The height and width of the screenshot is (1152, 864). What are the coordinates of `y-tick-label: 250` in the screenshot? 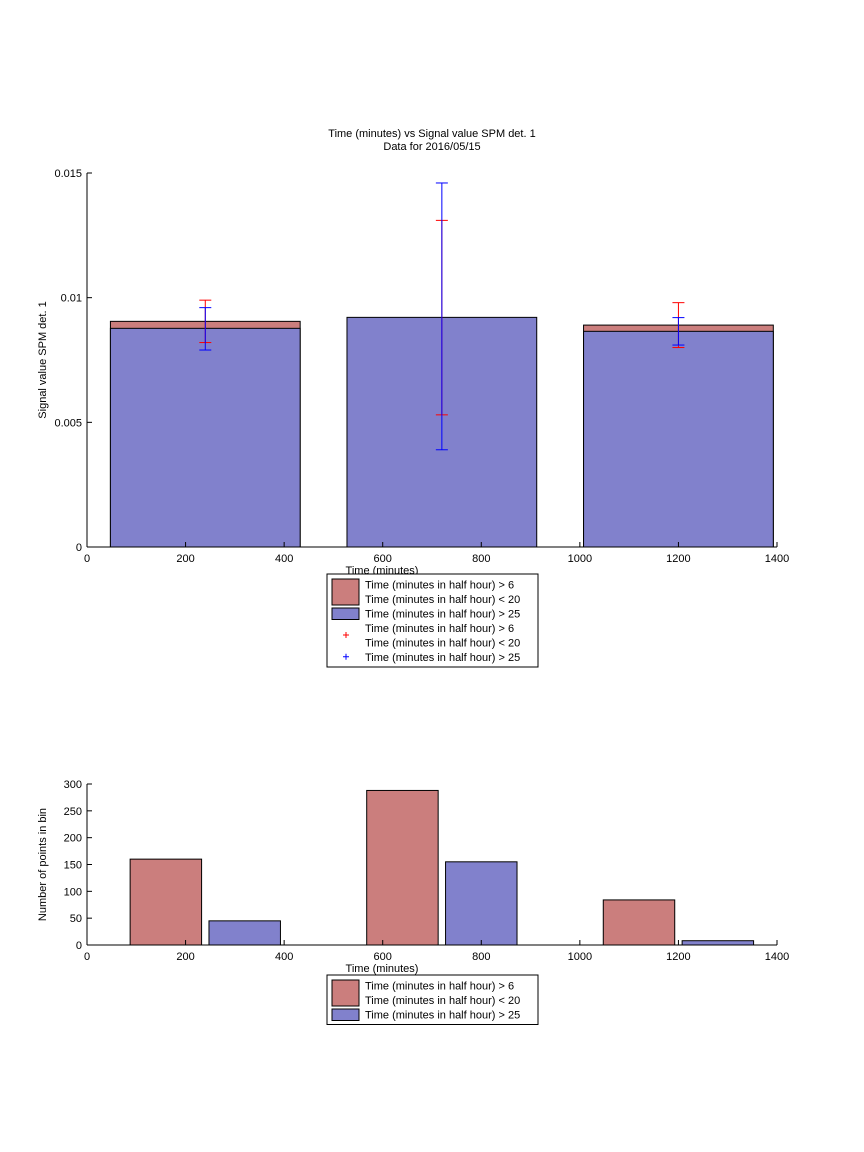 It's located at (73, 812).